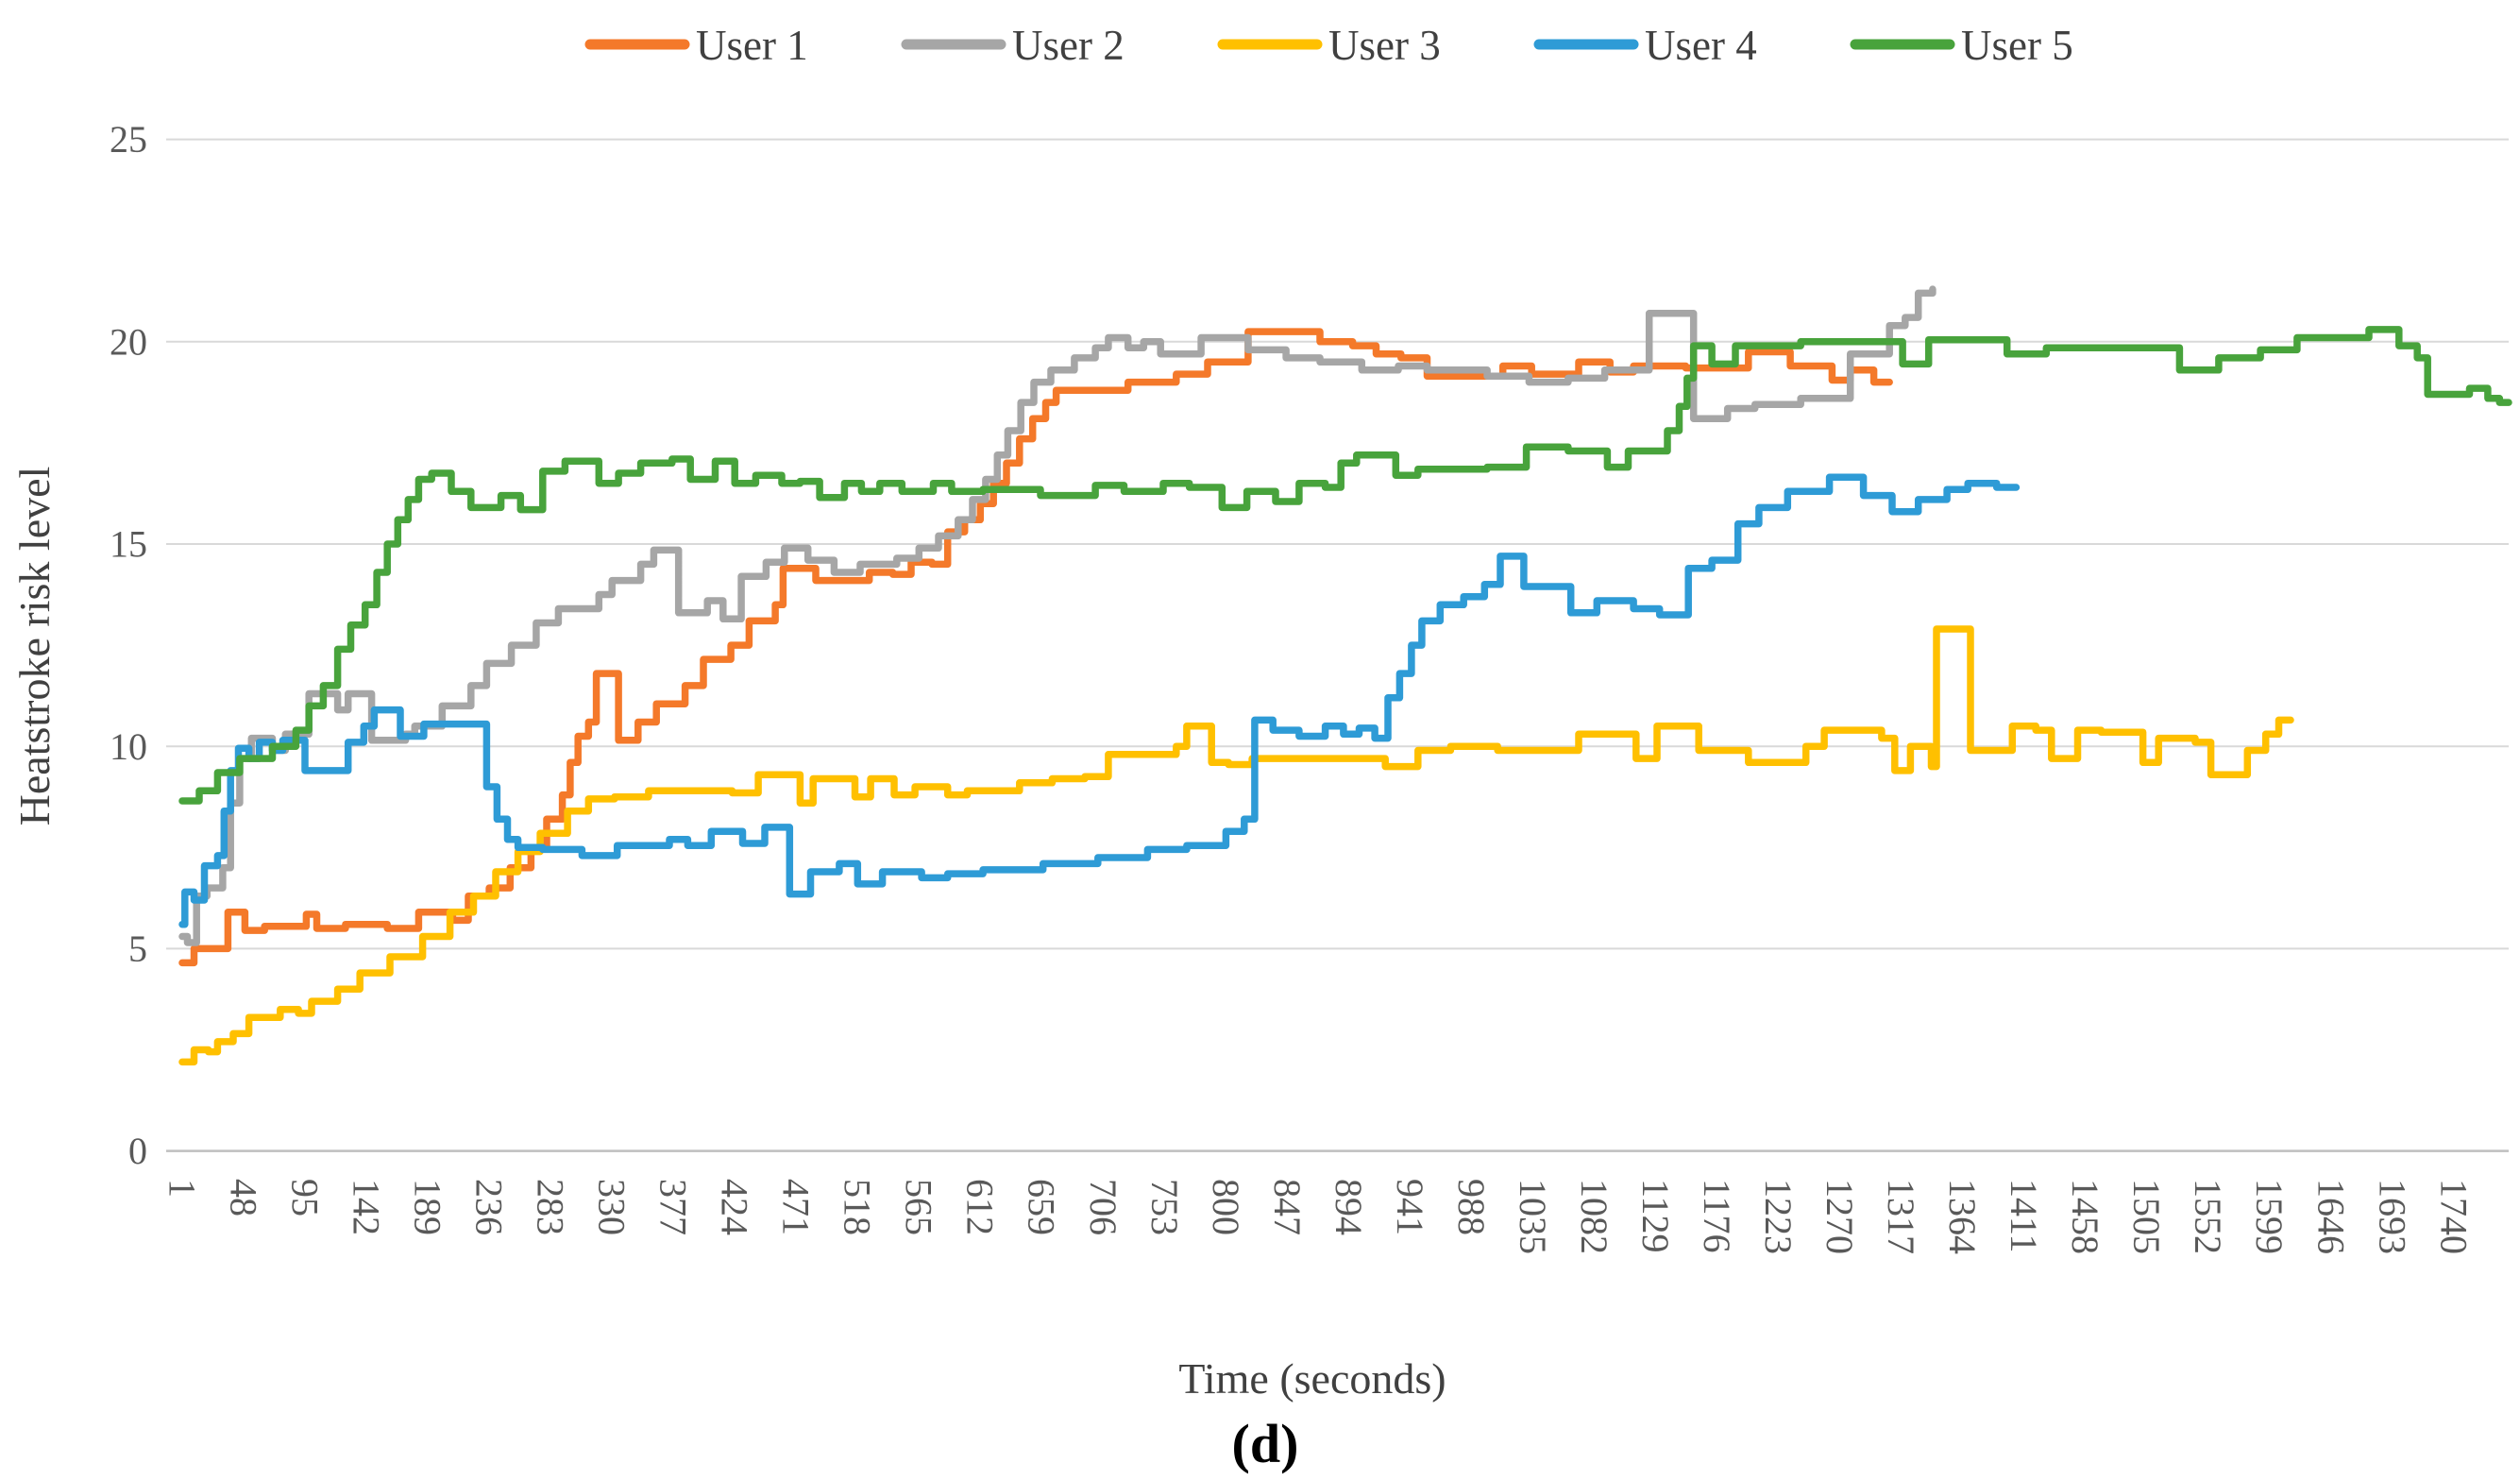  What do you see at coordinates (128, 341) in the screenshot?
I see `y-tick-label: 20` at bounding box center [128, 341].